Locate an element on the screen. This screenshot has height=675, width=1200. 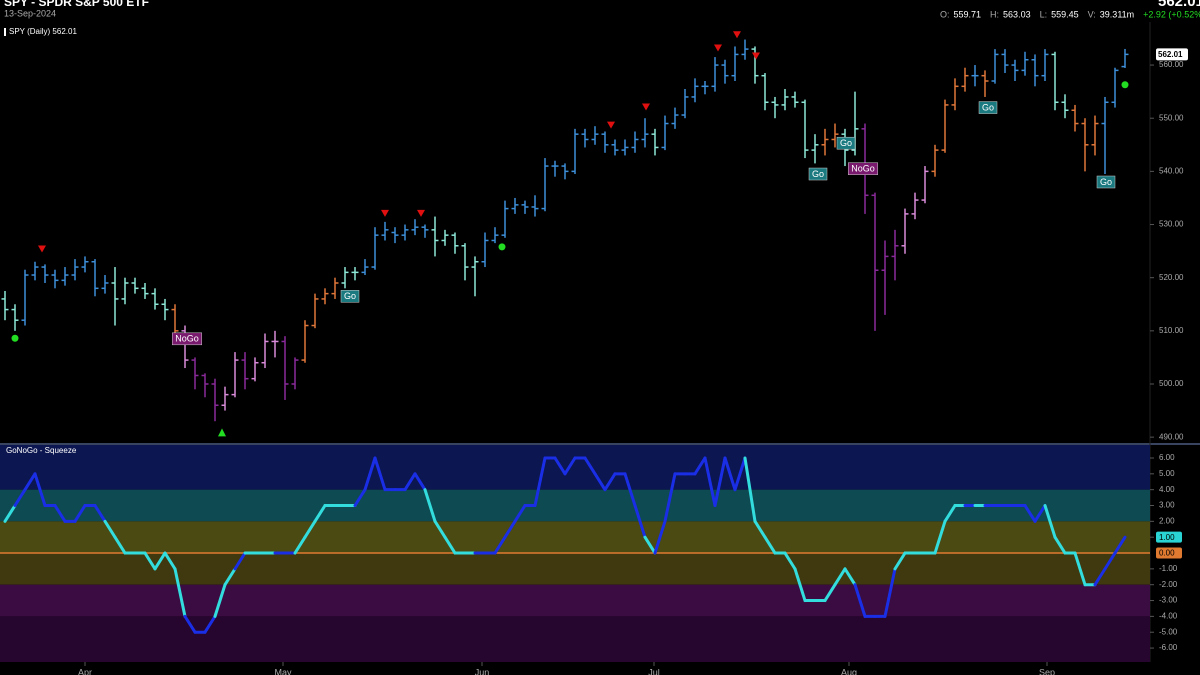
x-tick-label: Apr is located at coordinates (85, 671).